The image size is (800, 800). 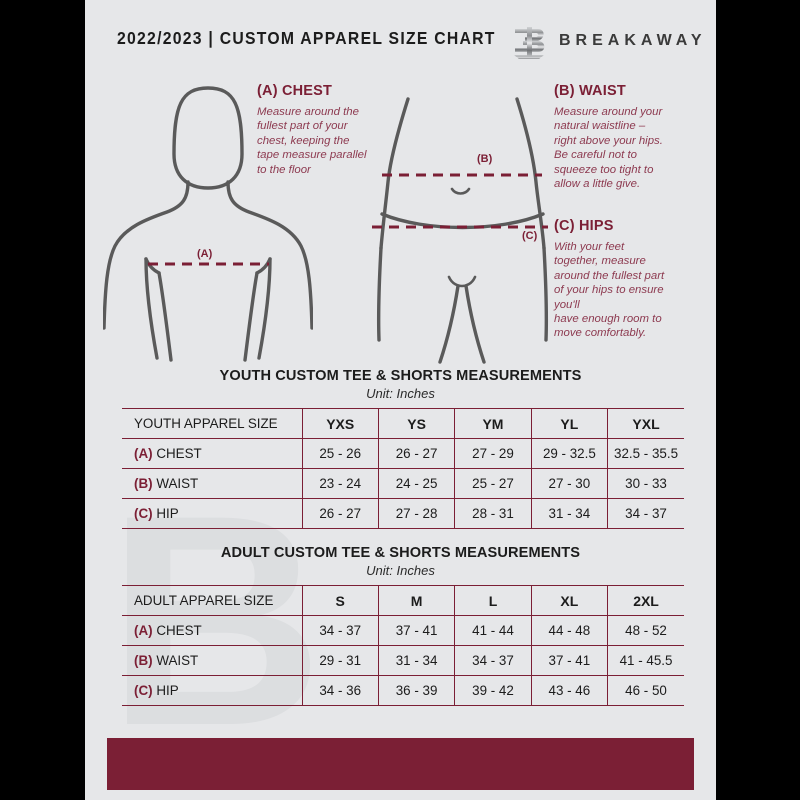 What do you see at coordinates (340, 630) in the screenshot?
I see `adult-chest-s: 34 - 37` at bounding box center [340, 630].